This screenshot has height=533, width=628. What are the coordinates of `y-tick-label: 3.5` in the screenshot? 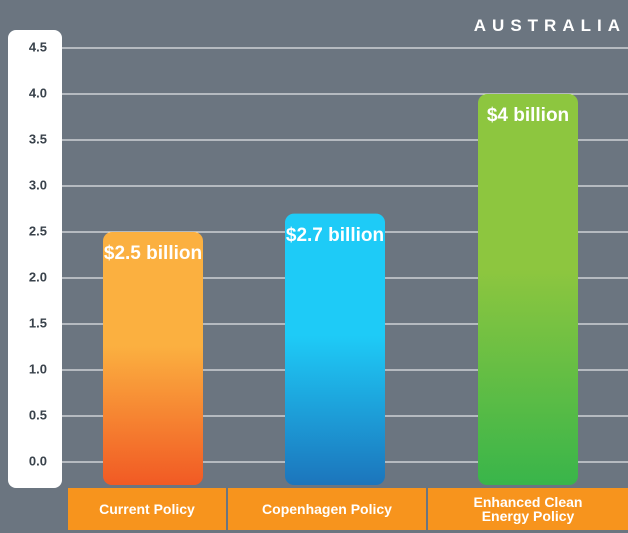 It's located at (38, 138).